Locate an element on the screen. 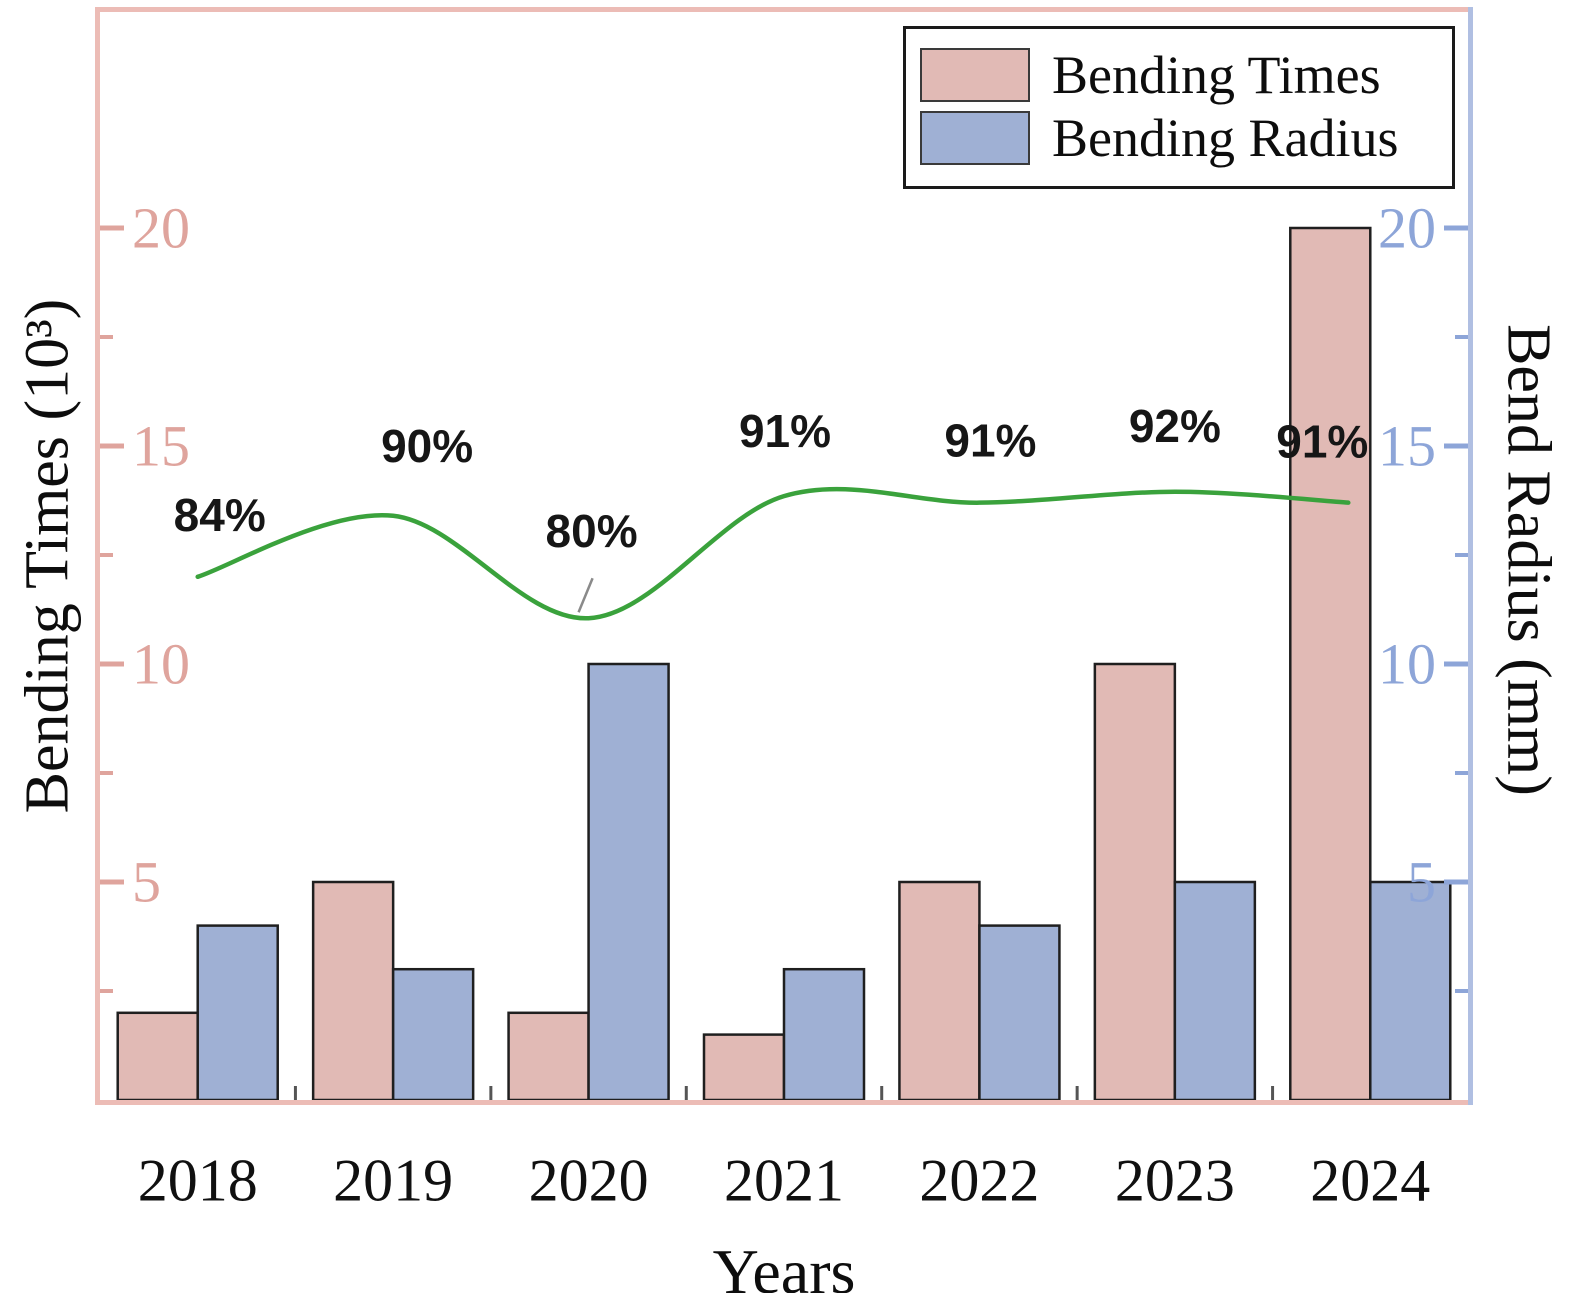  left-axis-tick-label: 10 is located at coordinates (161, 664).